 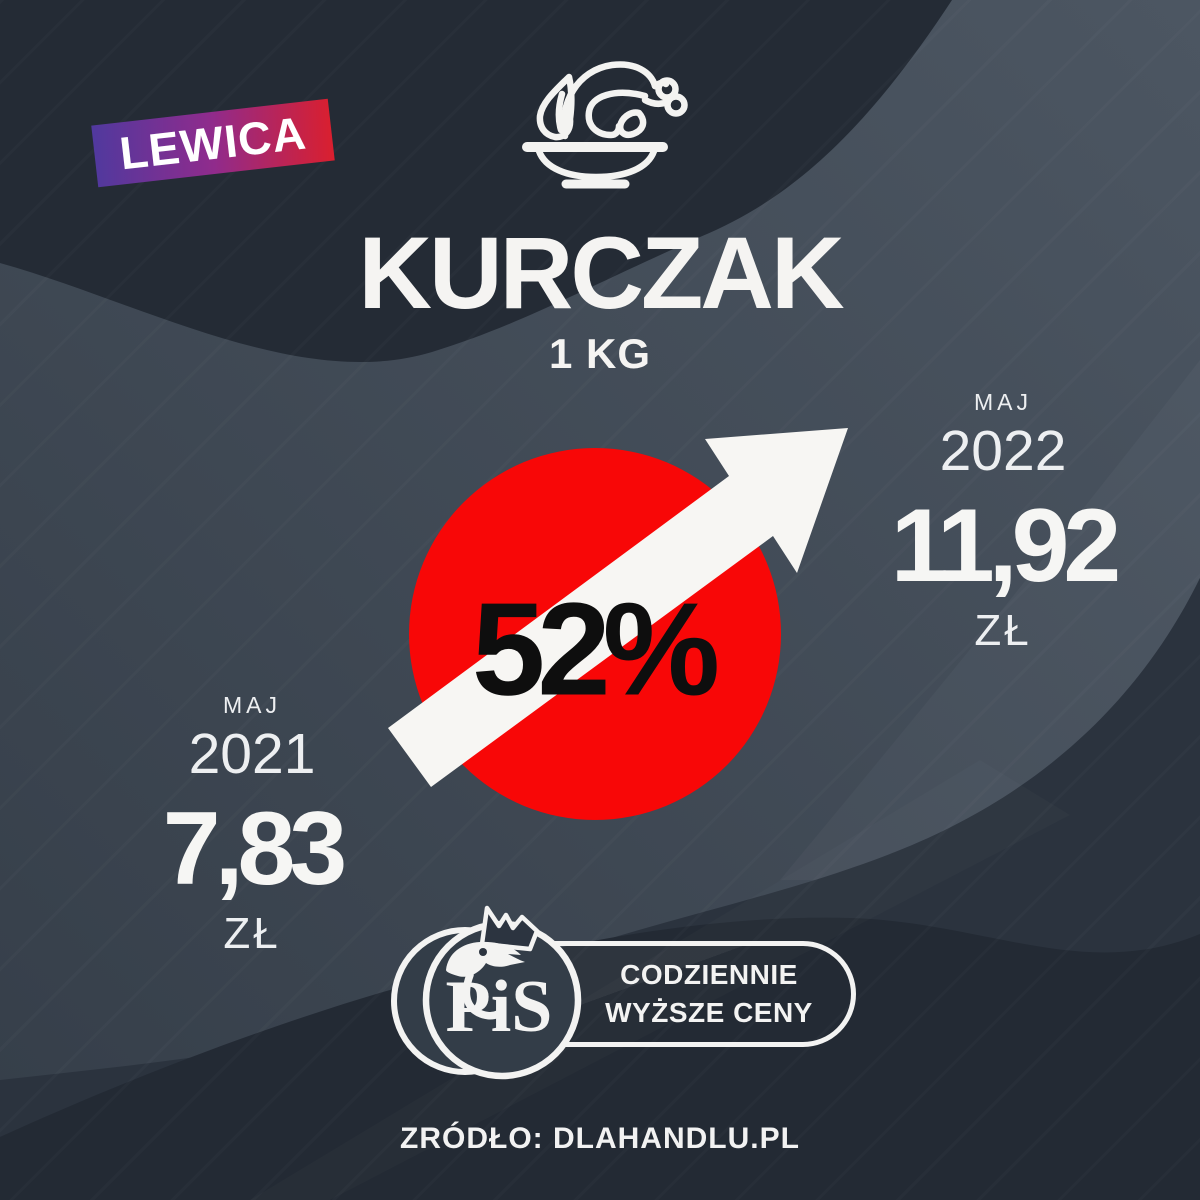 I want to click on garnish-leaf-shape, so click(x=555, y=107).